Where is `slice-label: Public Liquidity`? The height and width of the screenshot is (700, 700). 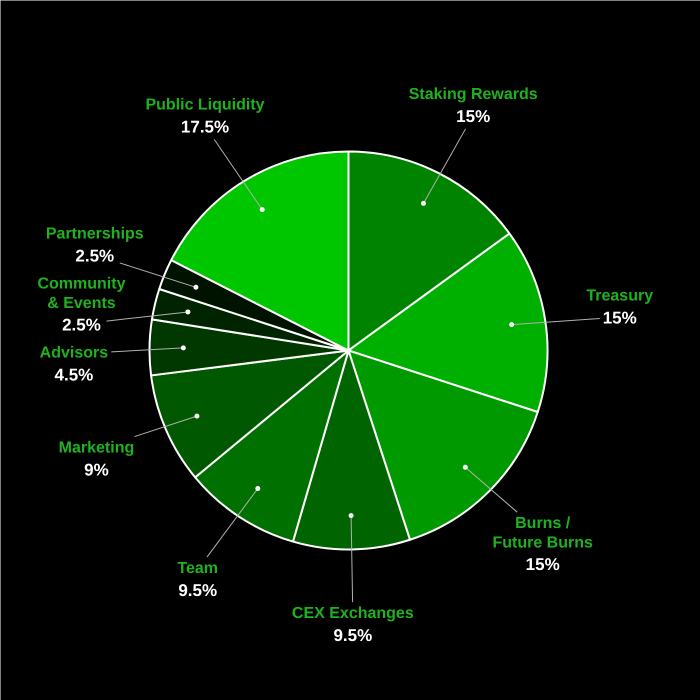
slice-label: Public Liquidity is located at coordinates (205, 105).